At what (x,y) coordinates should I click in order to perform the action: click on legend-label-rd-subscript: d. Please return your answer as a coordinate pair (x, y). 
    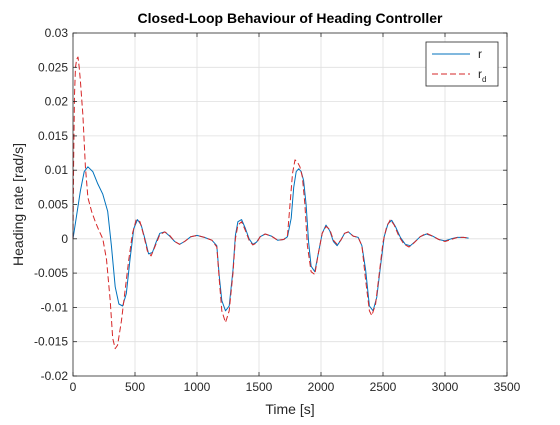
    Looking at the image, I should click on (484, 79).